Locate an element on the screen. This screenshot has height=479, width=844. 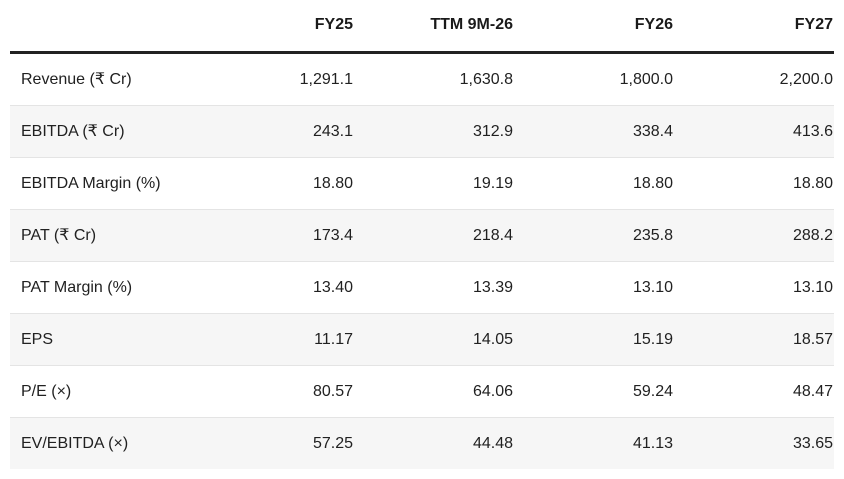
cell-value: 413.6 is located at coordinates (812, 131).